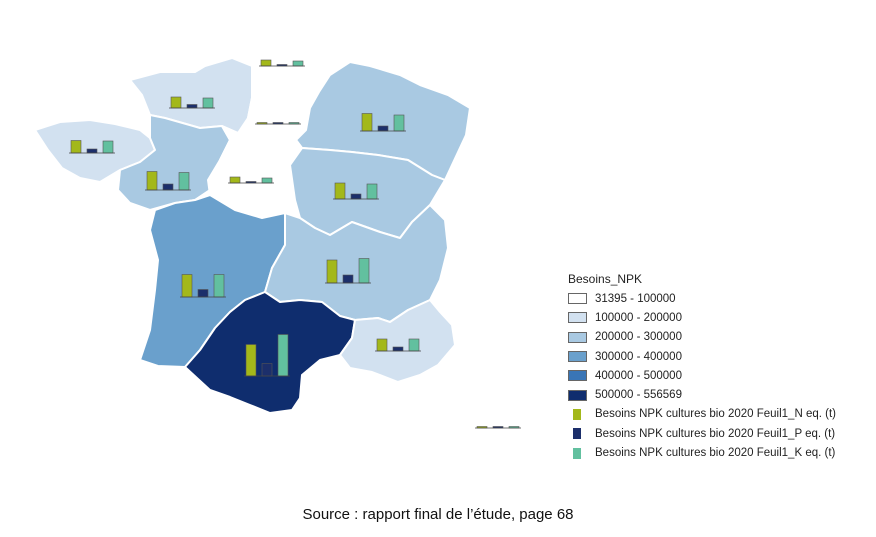  Describe the element at coordinates (718, 375) in the screenshot. I see `legend-class-4: 400000 - 500000` at that location.